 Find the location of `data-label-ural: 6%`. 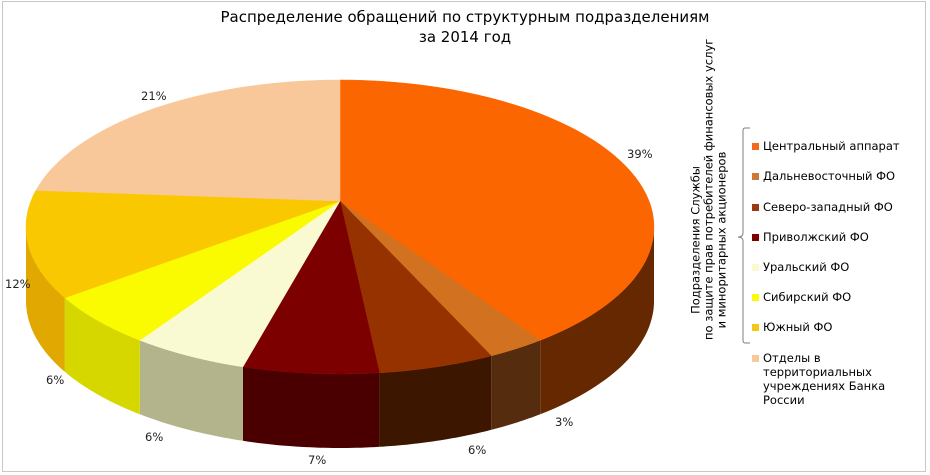

data-label-ural: 6% is located at coordinates (154, 437).